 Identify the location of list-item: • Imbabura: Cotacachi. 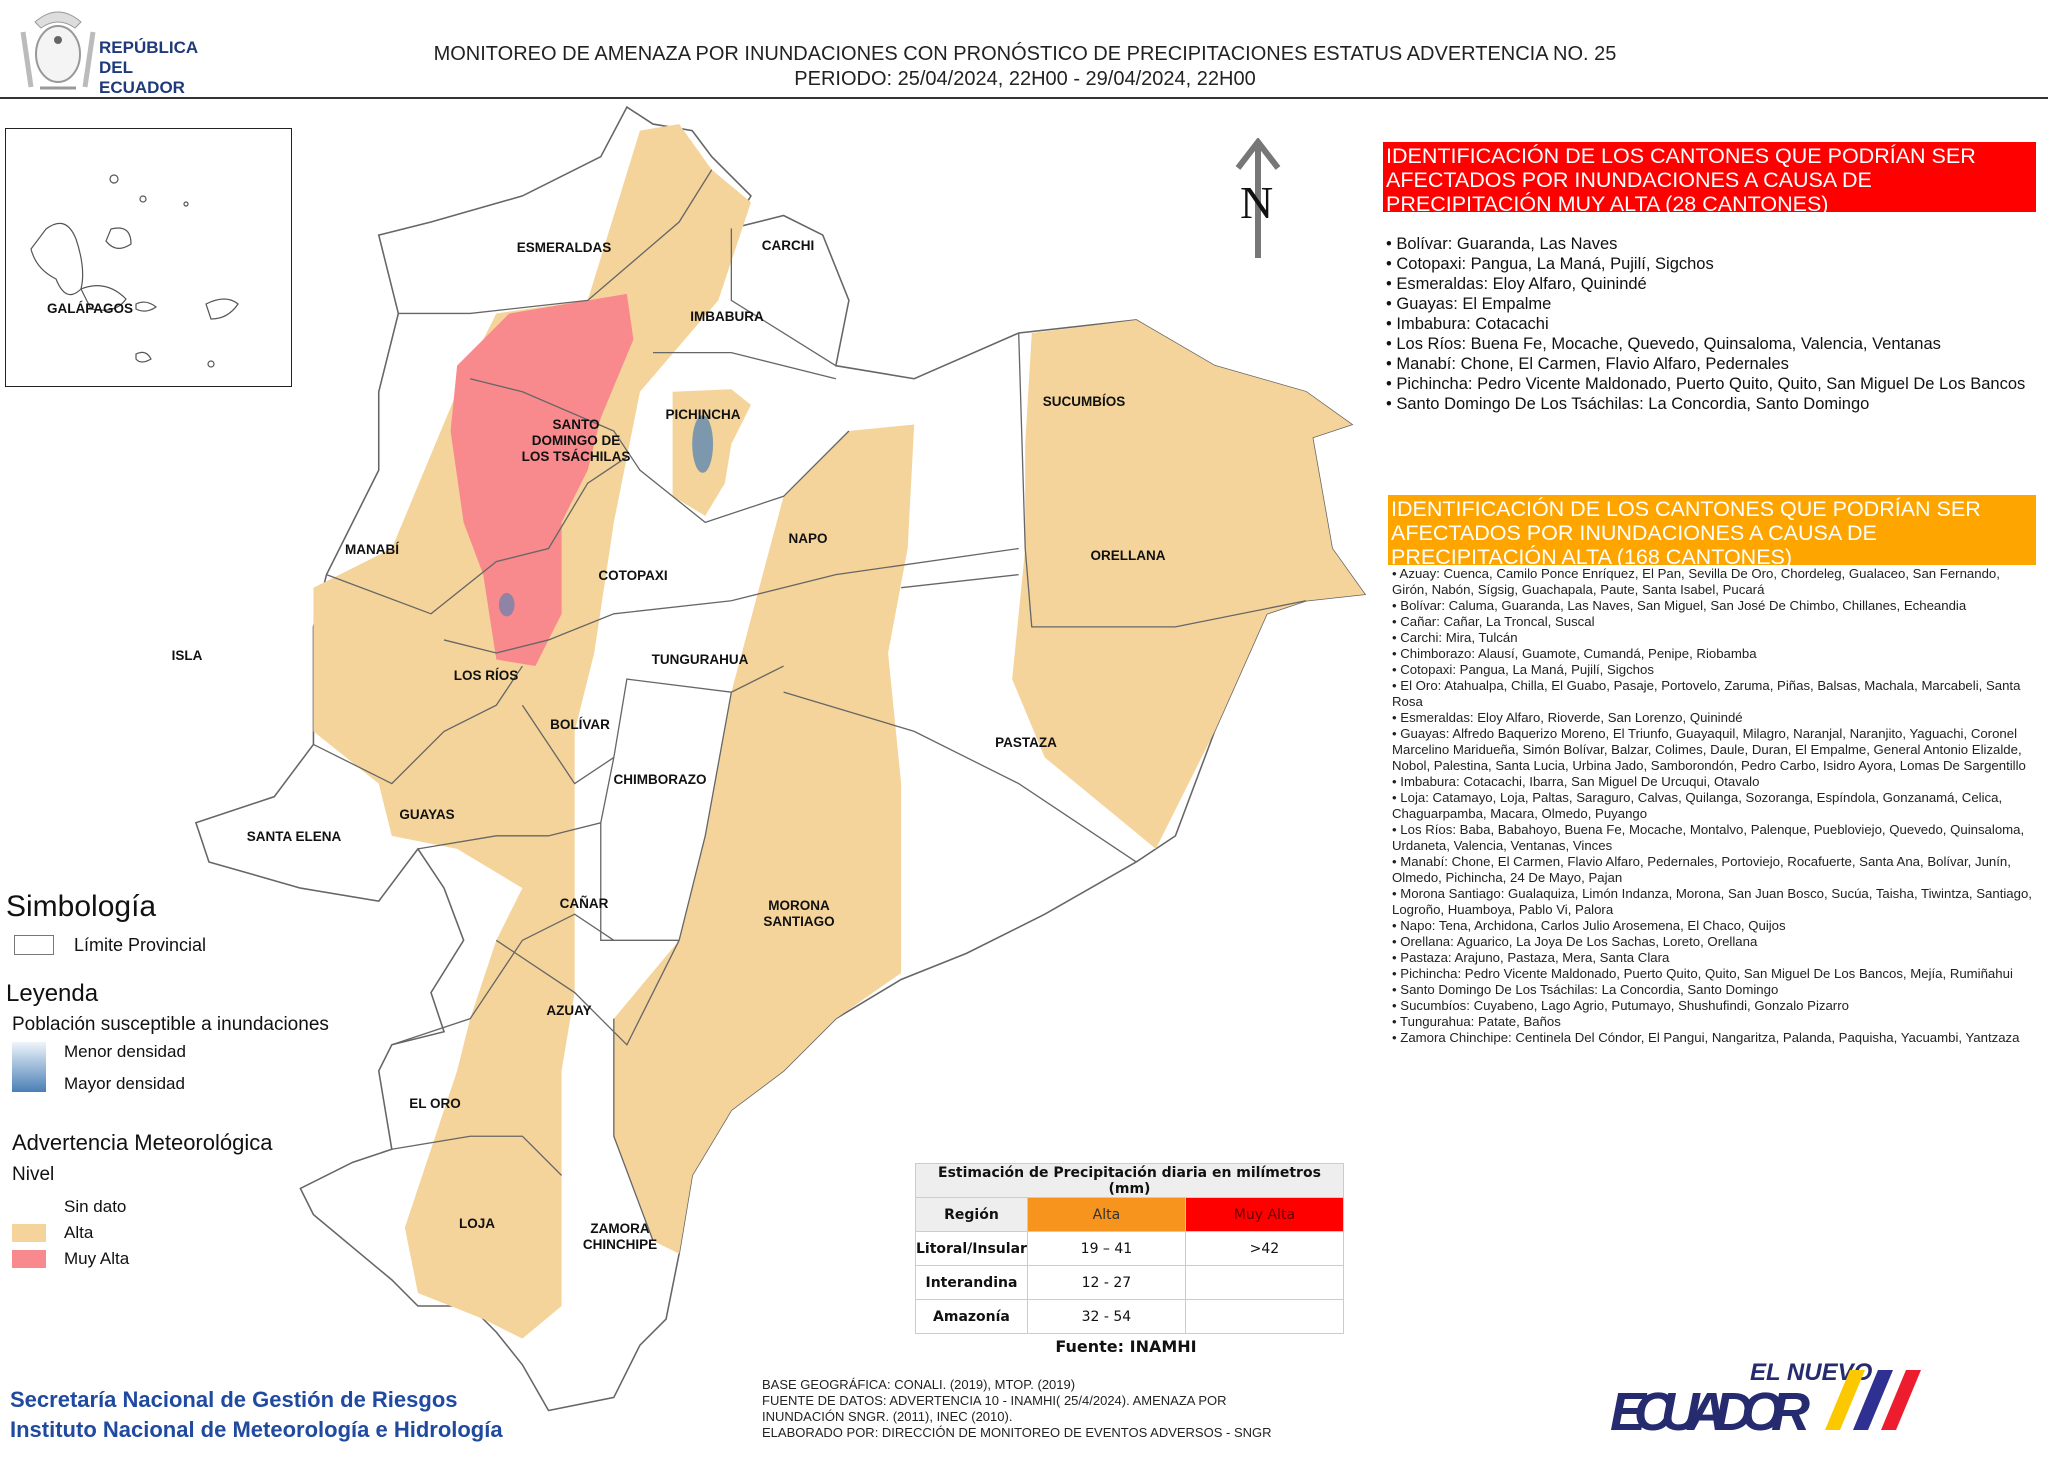
(1467, 324).